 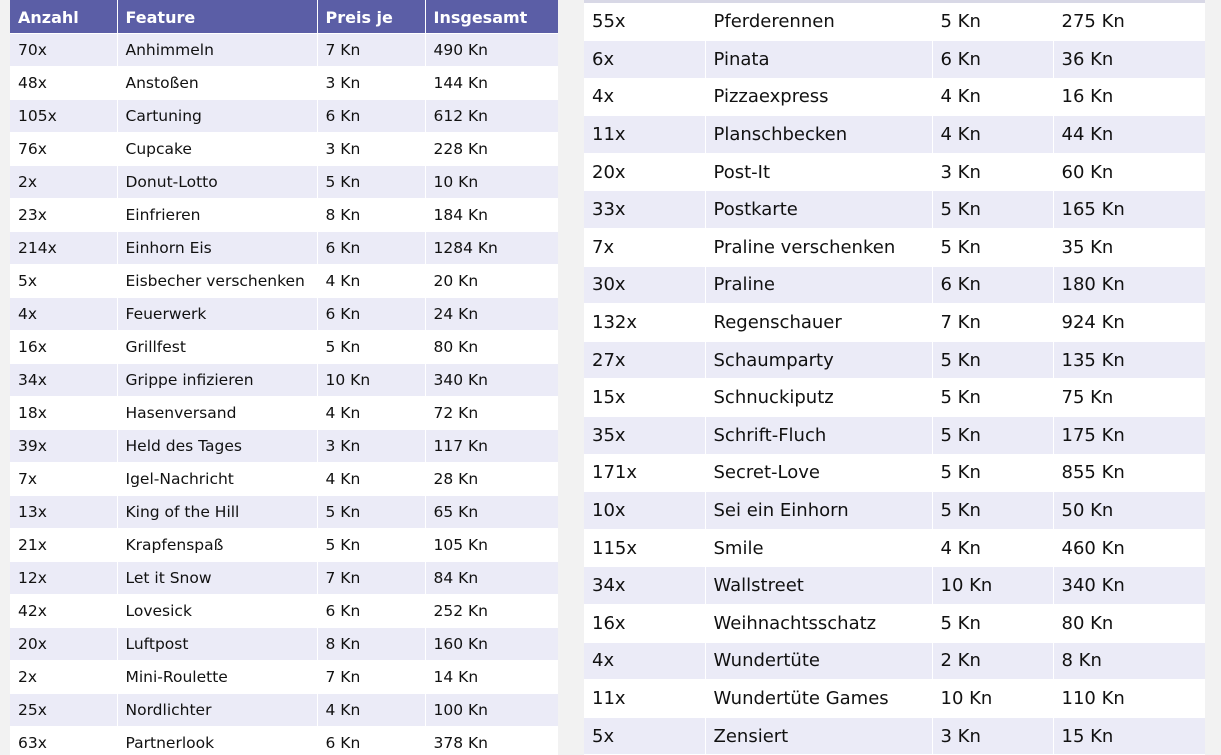 I want to click on table-row: 30x Praline 6 Kn 180 Kn, so click(x=894, y=285).